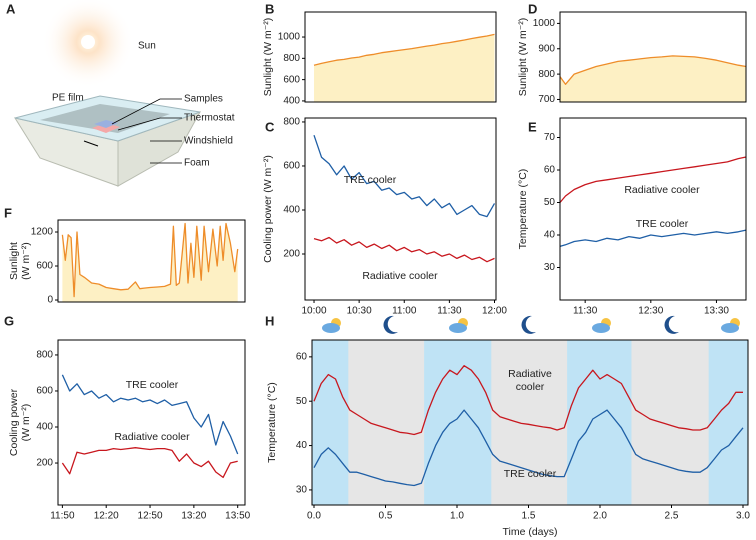  I want to click on x-tick-label: 1.5, so click(529, 516).